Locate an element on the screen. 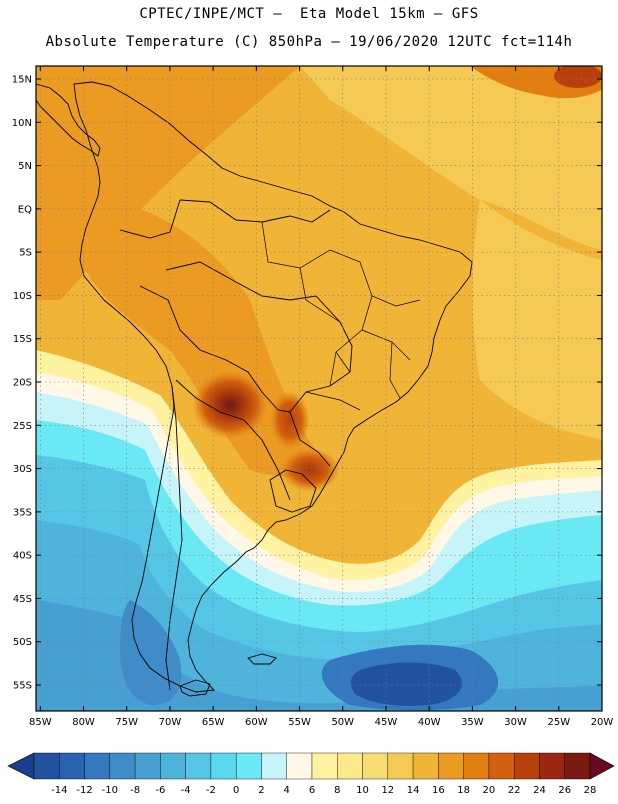 This screenshot has width=618, height=804. colorbar-label: 6 is located at coordinates (312, 790).